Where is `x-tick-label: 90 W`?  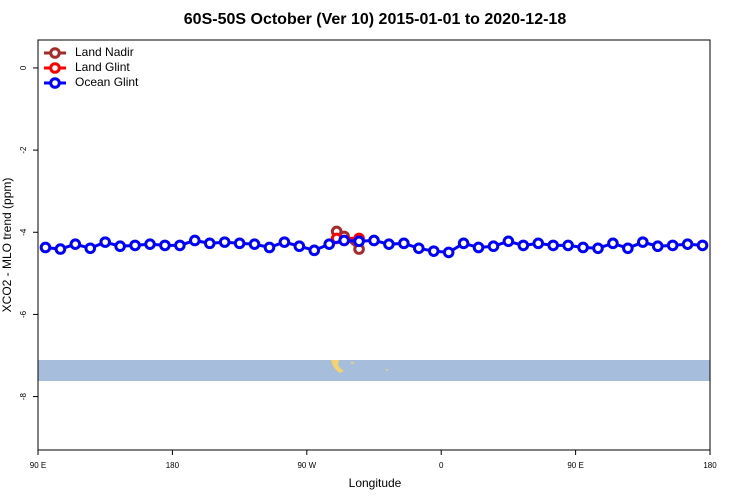 x-tick-label: 90 W is located at coordinates (306, 465).